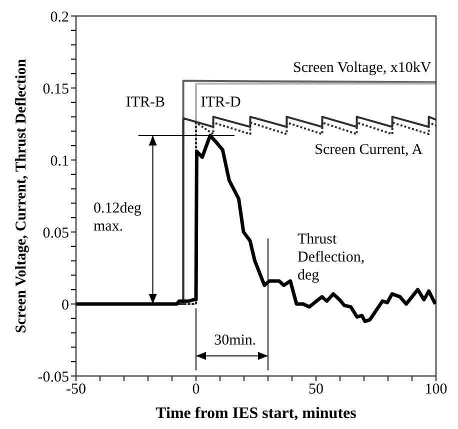 The width and height of the screenshot is (458, 429). I want to click on annotation: ITR-D, so click(220, 102).